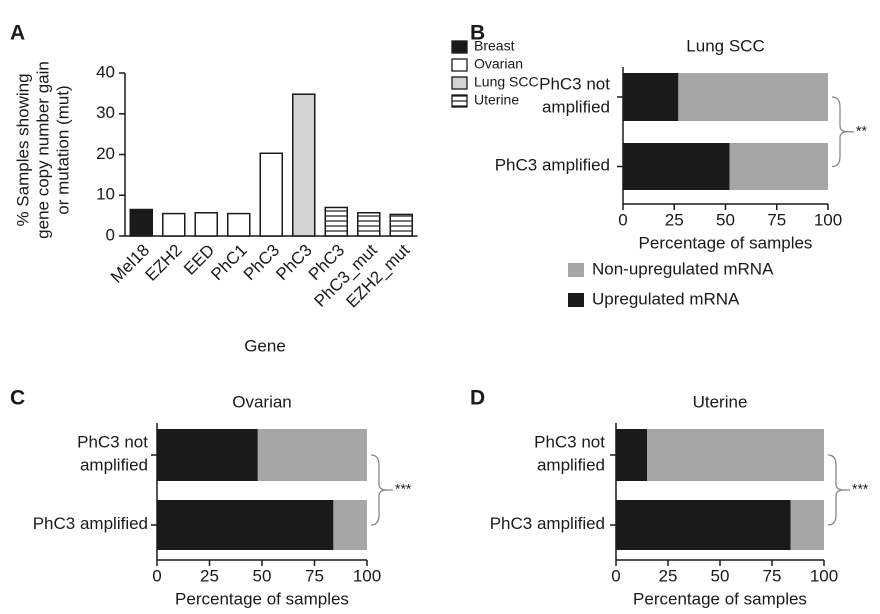  What do you see at coordinates (110, 234) in the screenshot?
I see `y-tick-label: 0` at bounding box center [110, 234].